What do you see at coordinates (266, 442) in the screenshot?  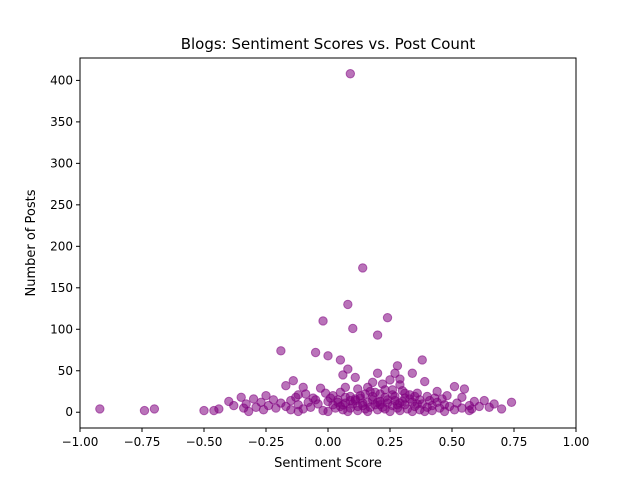 I see `x-tick-label: −0.25` at bounding box center [266, 442].